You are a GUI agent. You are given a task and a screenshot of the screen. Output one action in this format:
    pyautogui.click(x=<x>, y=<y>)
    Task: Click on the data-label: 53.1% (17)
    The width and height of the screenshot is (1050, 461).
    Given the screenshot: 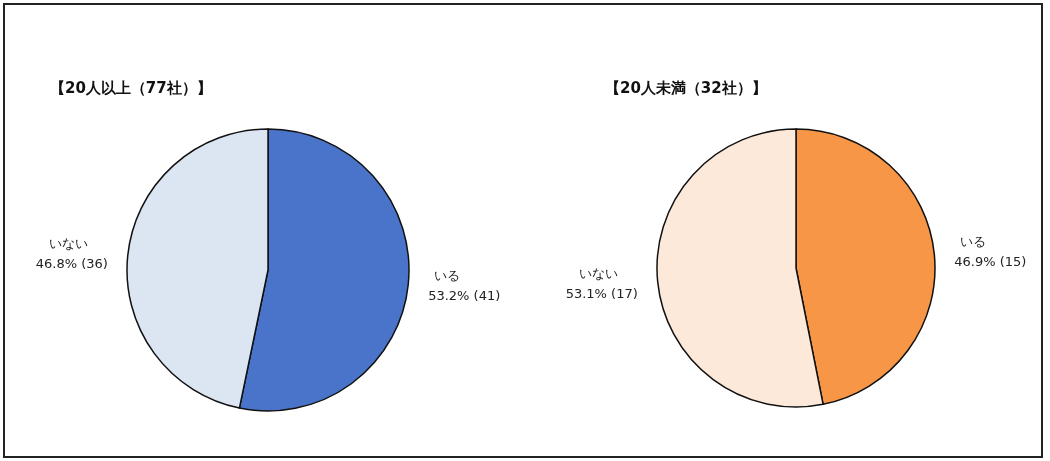 What is the action you would take?
    pyautogui.click(x=601, y=293)
    